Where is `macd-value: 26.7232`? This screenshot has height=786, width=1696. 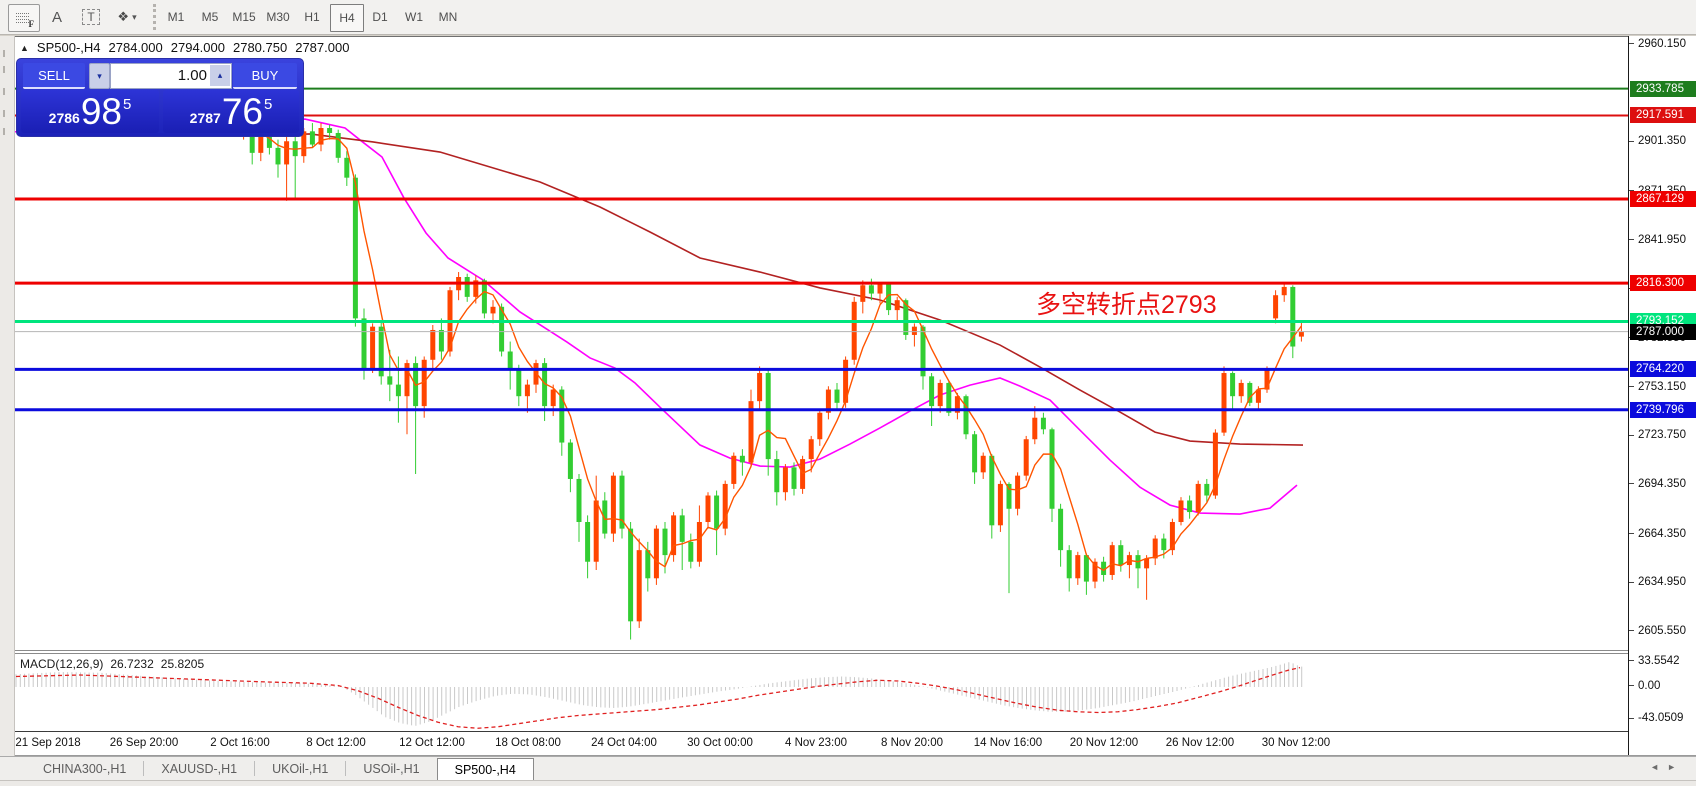 macd-value: 26.7232 is located at coordinates (132, 664).